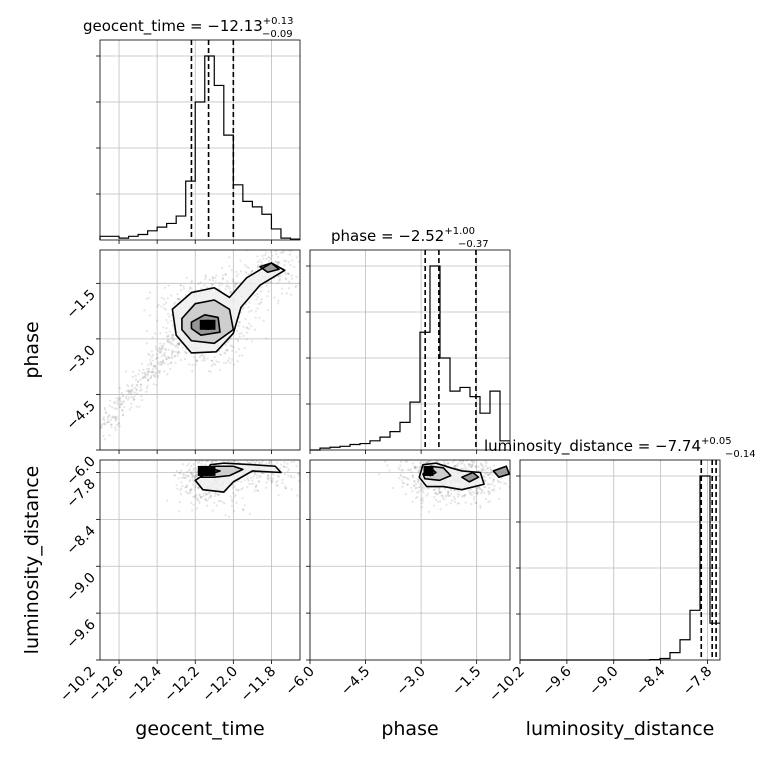 The height and width of the screenshot is (760, 760). What do you see at coordinates (199, 729) in the screenshot?
I see `xlabel-geocent-time: geocent_time` at bounding box center [199, 729].